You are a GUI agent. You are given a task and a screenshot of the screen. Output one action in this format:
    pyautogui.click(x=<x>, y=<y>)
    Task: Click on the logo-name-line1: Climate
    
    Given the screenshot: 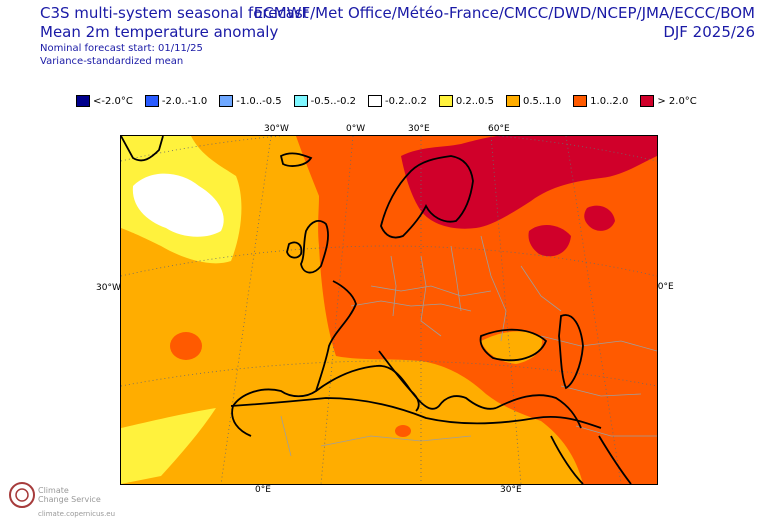 What is the action you would take?
    pyautogui.click(x=53, y=490)
    